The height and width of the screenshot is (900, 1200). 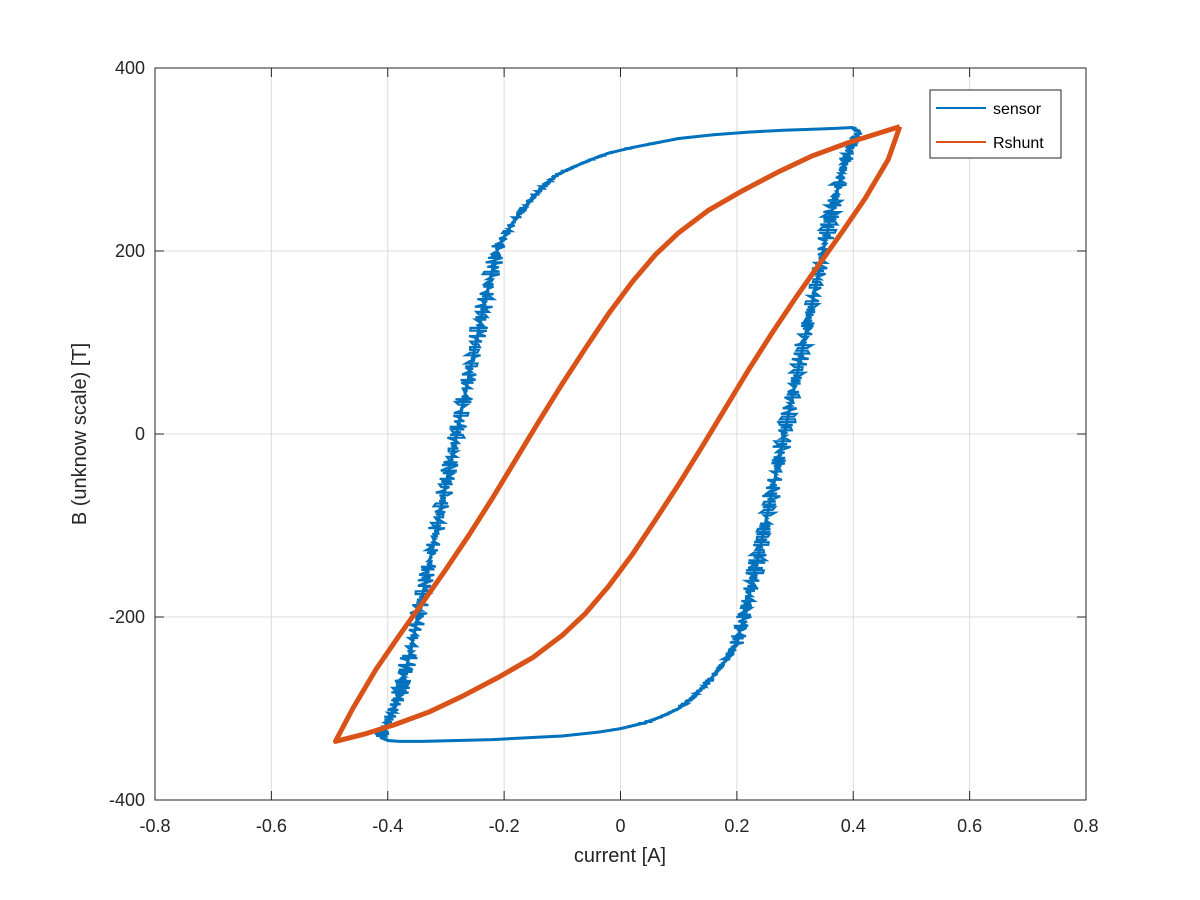 I want to click on y-tick-label: 400, so click(x=130, y=68).